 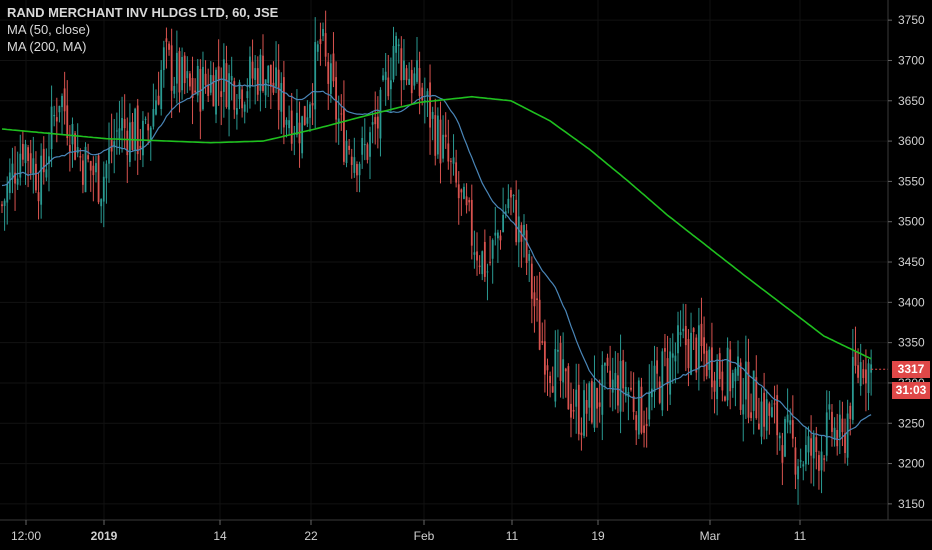 I want to click on x-tick-label: 2019, so click(x=104, y=536).